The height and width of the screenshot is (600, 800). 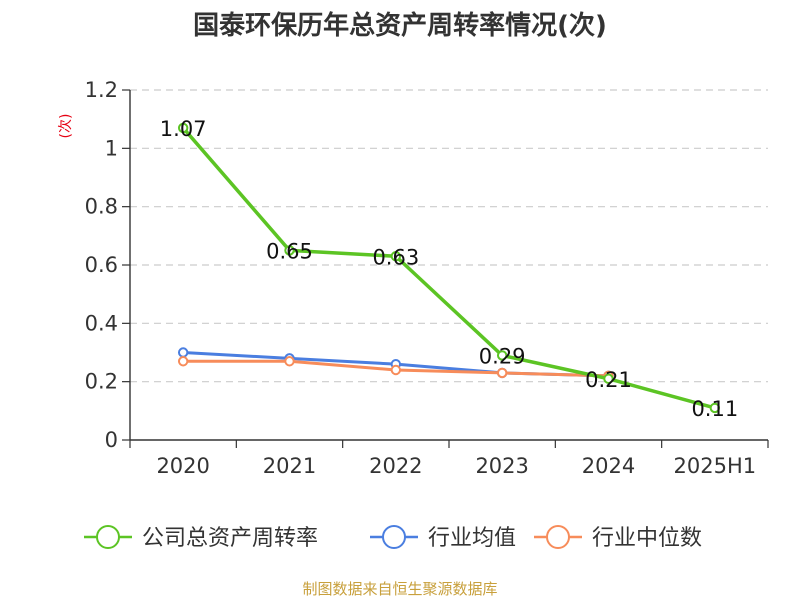 I want to click on data-label: 0.29, so click(x=502, y=356).